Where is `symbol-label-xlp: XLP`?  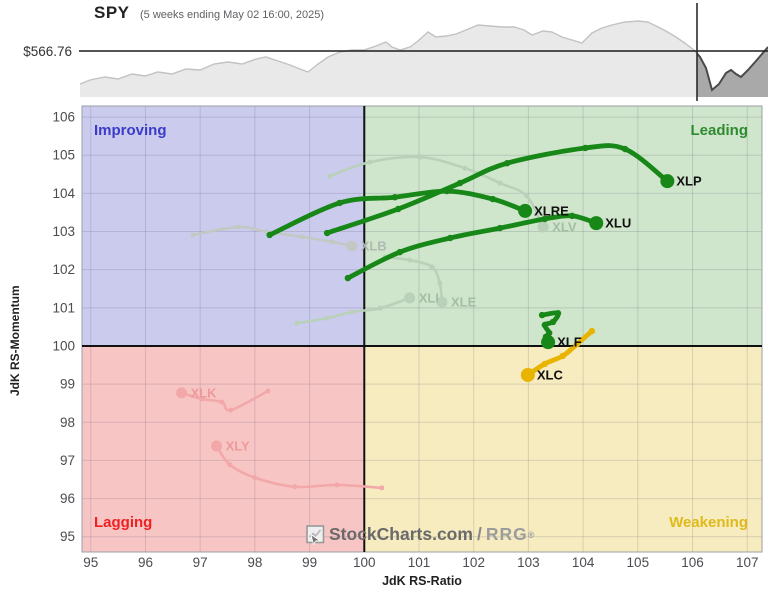 symbol-label-xlp: XLP is located at coordinates (689, 181).